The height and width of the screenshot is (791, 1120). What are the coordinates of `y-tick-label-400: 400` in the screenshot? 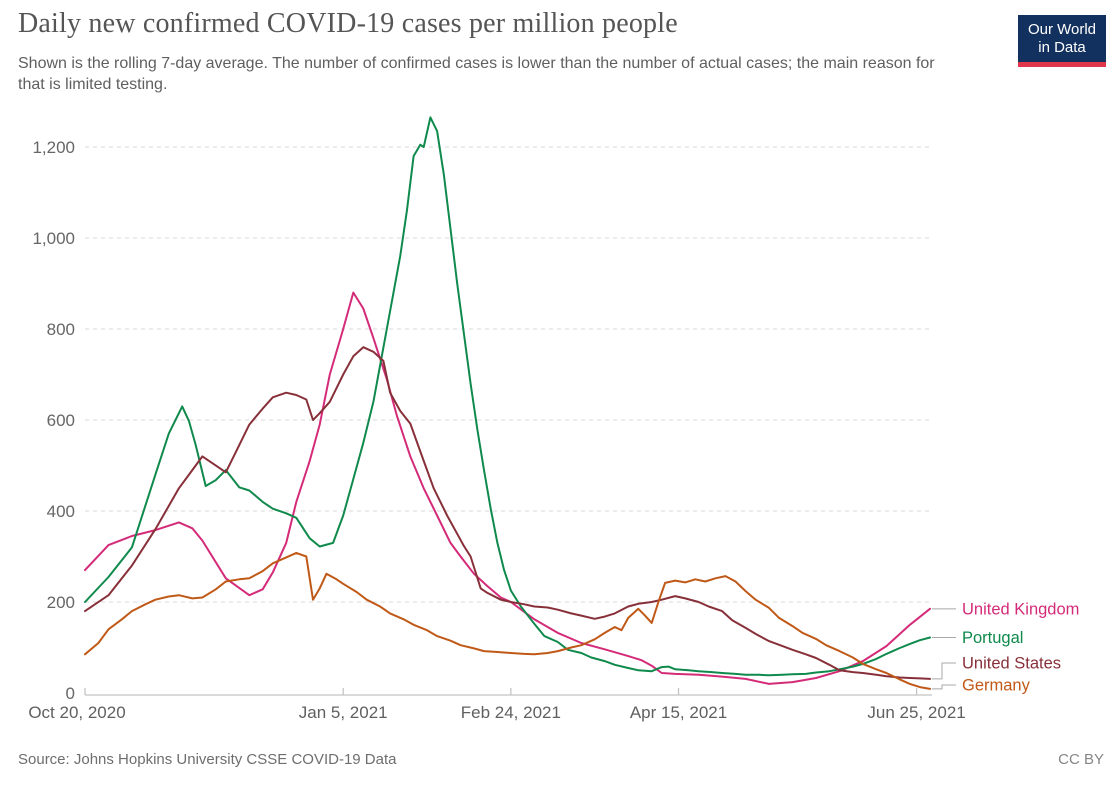 It's located at (61, 511).